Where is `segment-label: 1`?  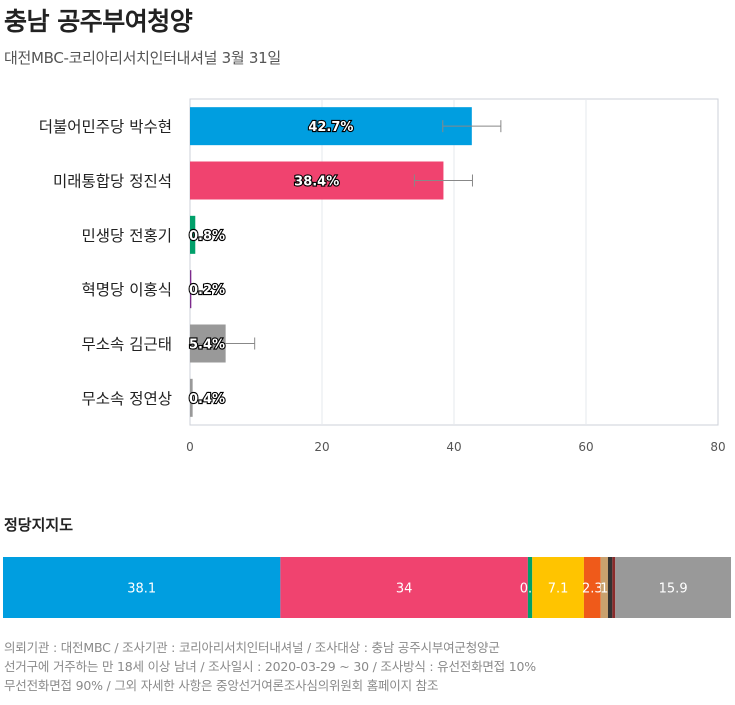
segment-label: 1 is located at coordinates (604, 589).